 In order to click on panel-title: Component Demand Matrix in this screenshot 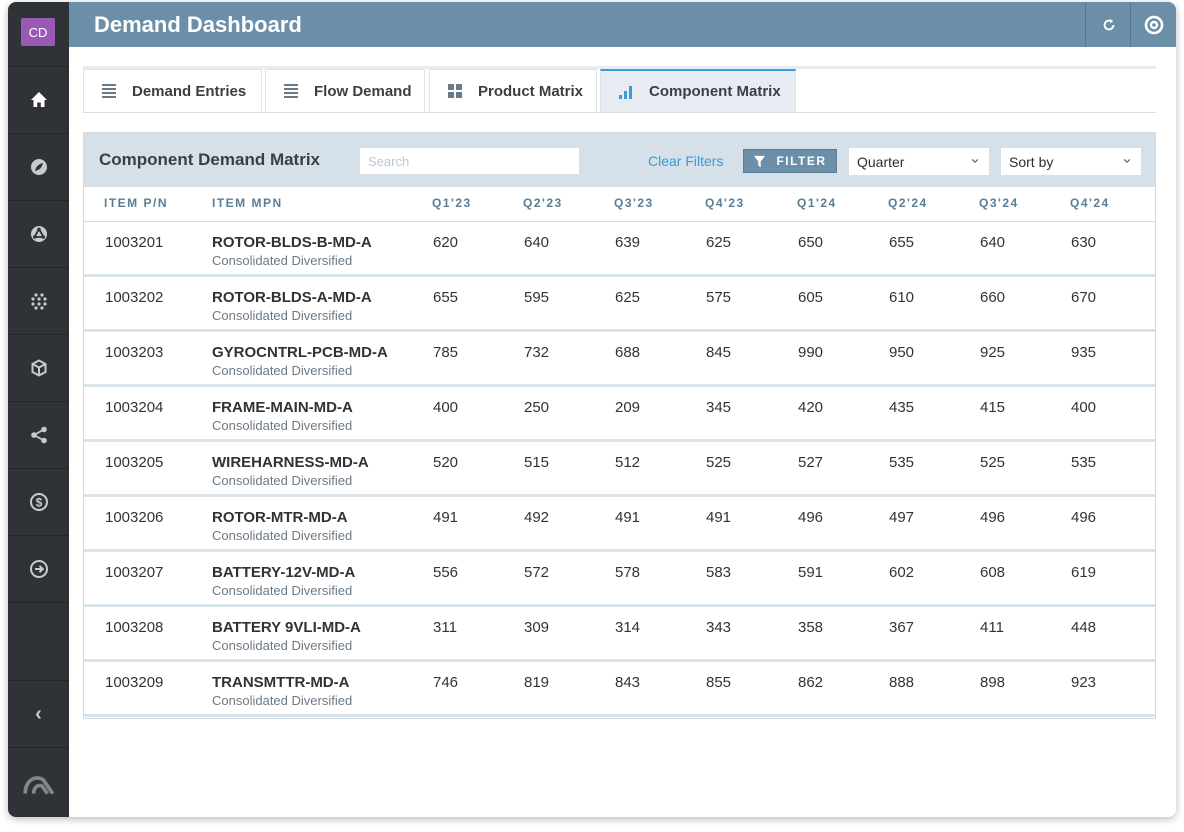, I will do `click(210, 159)`.